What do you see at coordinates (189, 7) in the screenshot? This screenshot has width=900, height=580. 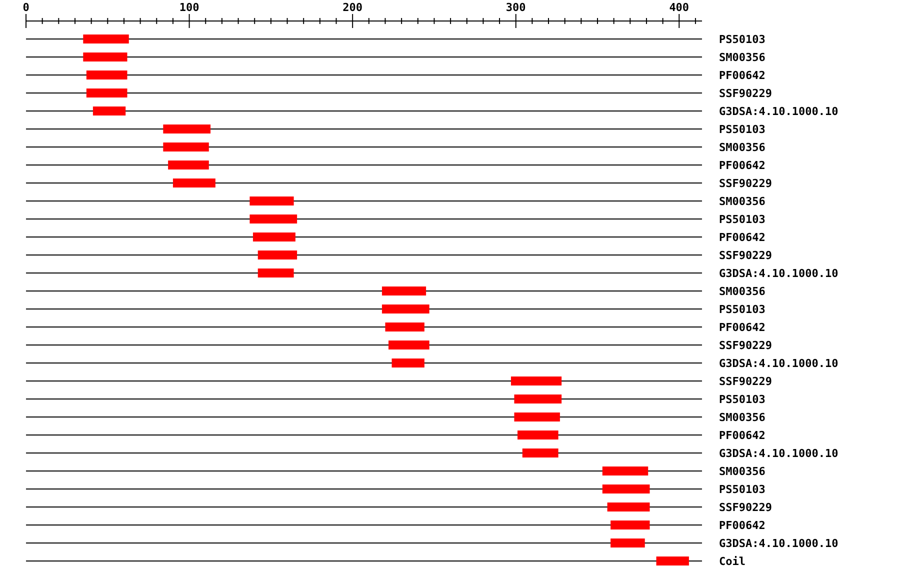 I see `x-tick-label: 100` at bounding box center [189, 7].